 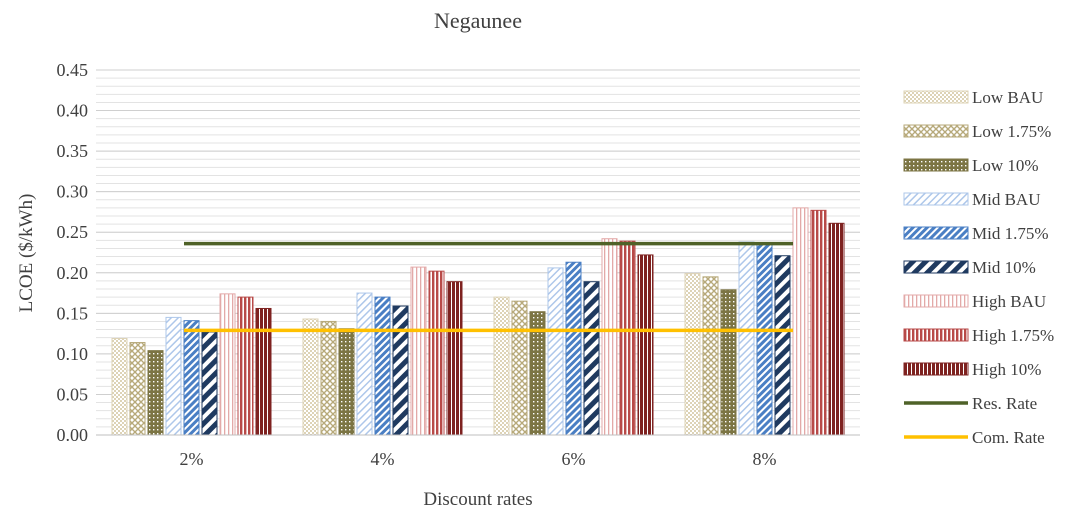 I want to click on x-tick-label: 6%, so click(x=574, y=459).